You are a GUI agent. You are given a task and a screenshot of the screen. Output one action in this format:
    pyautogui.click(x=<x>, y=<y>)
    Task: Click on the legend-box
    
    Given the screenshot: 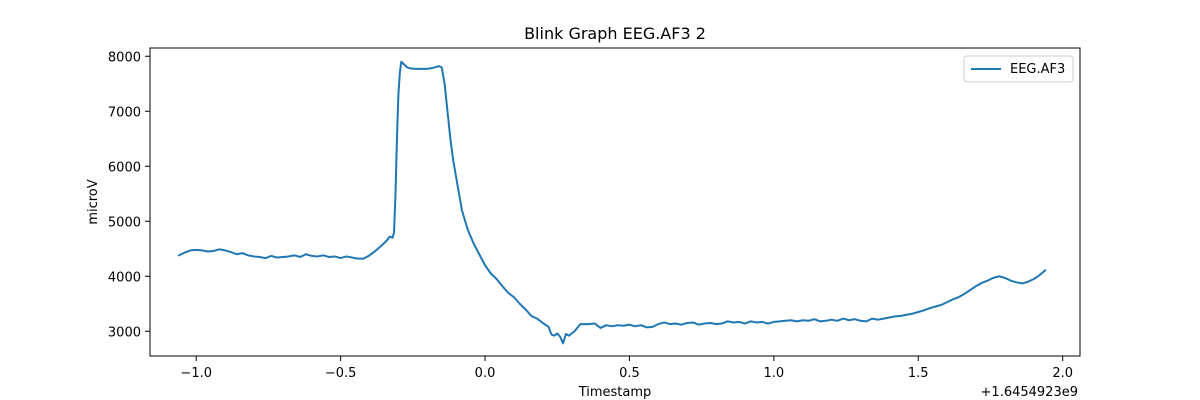 What is the action you would take?
    pyautogui.click(x=1018, y=69)
    